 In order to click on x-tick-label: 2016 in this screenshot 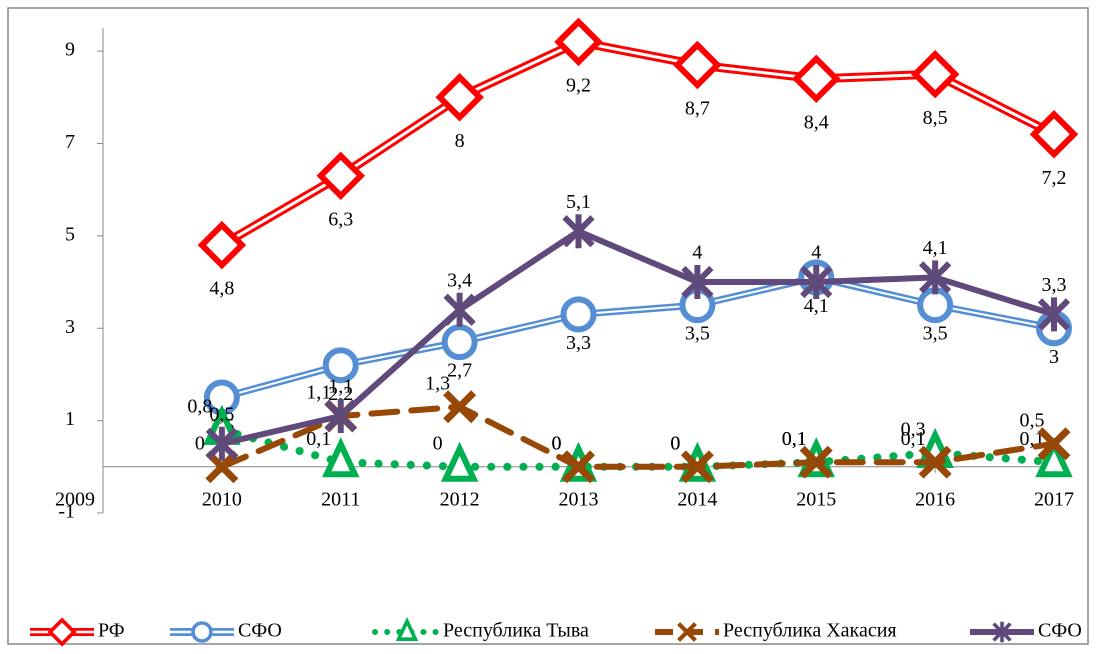, I will do `click(935, 499)`.